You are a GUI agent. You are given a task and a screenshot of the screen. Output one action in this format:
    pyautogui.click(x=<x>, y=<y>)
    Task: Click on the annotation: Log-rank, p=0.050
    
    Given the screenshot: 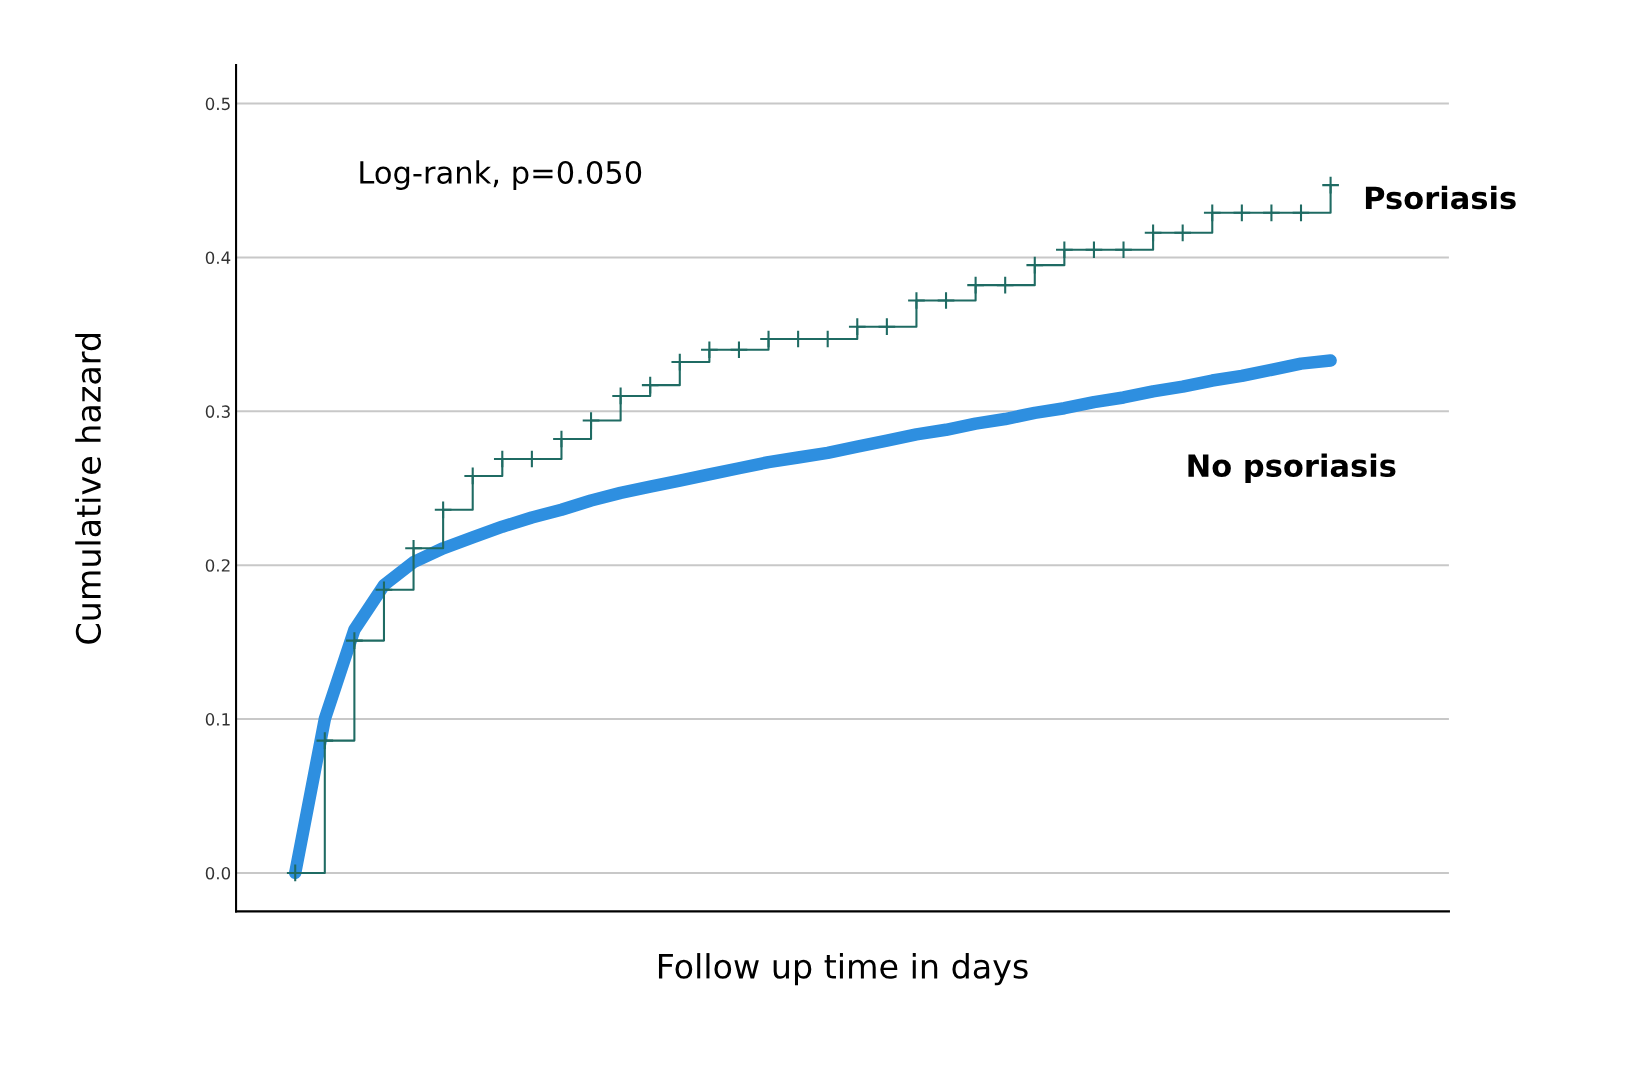 What is the action you would take?
    pyautogui.click(x=501, y=175)
    